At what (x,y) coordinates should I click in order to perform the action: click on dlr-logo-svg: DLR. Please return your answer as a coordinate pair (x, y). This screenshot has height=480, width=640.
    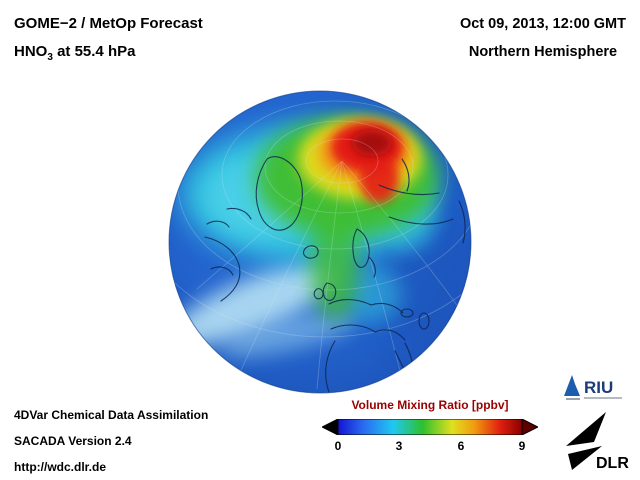
    Looking at the image, I should click on (597, 442).